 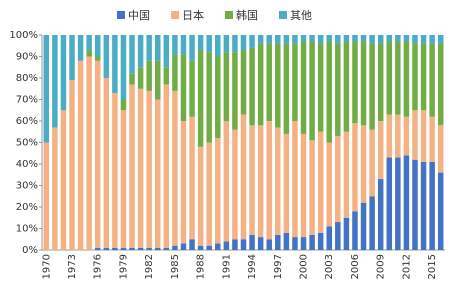 What do you see at coordinates (27, 164) in the screenshot?
I see `y-tick-label: 40%` at bounding box center [27, 164].